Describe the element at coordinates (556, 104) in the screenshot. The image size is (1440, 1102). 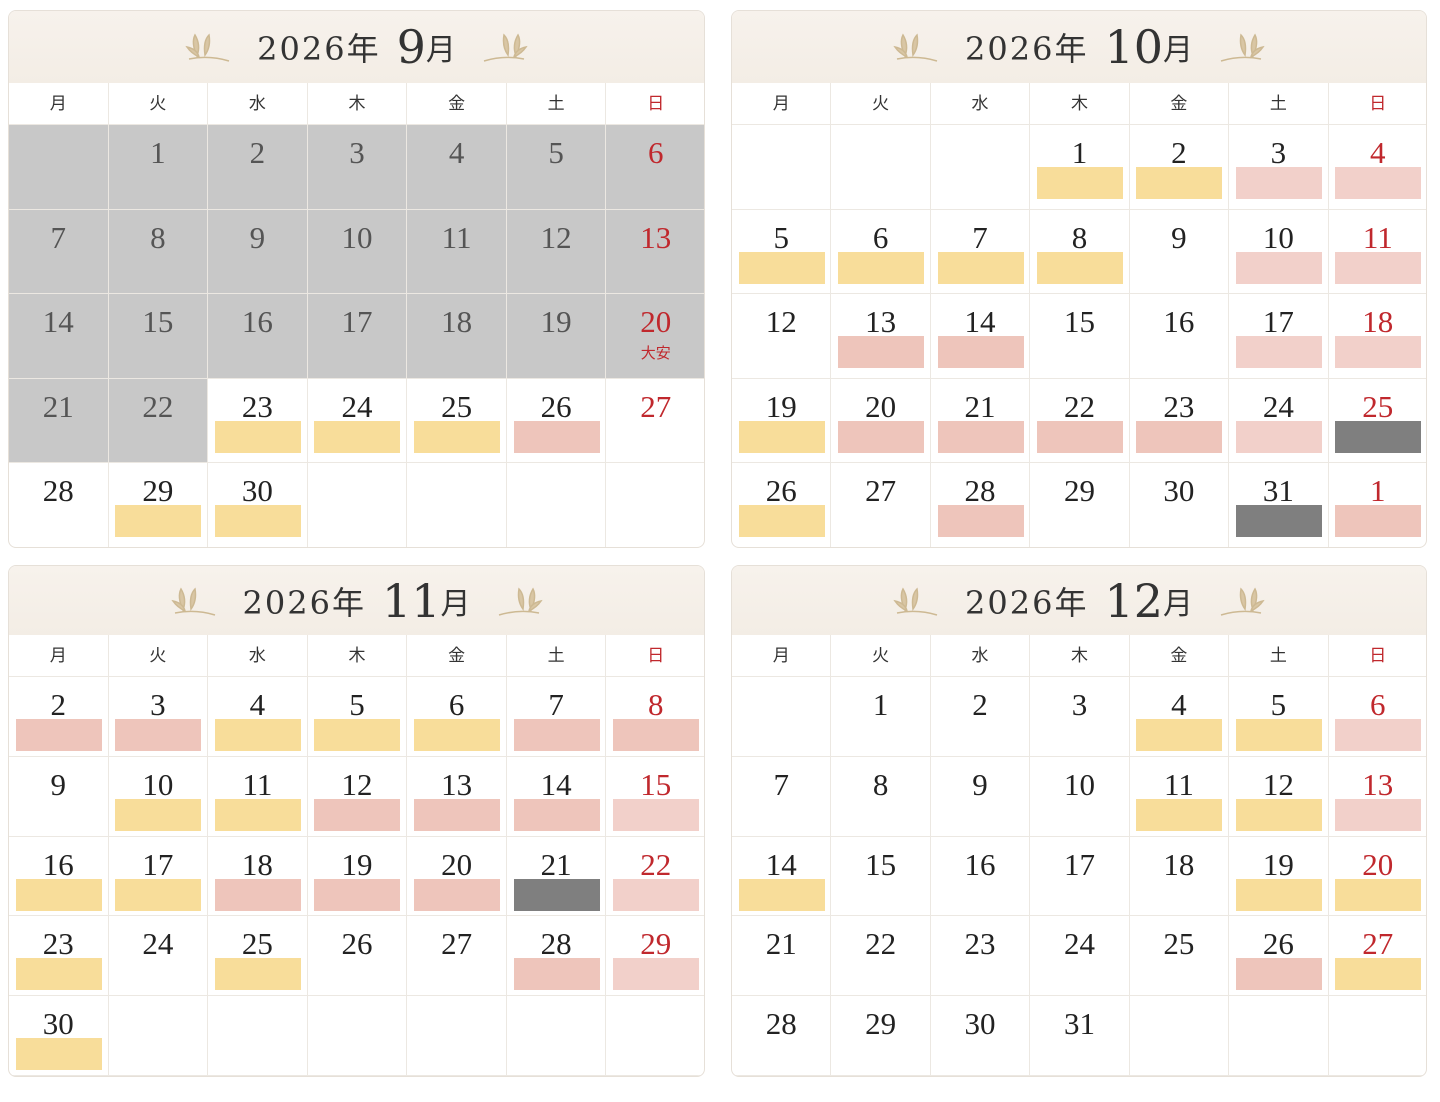
I see `weekday: 土` at that location.